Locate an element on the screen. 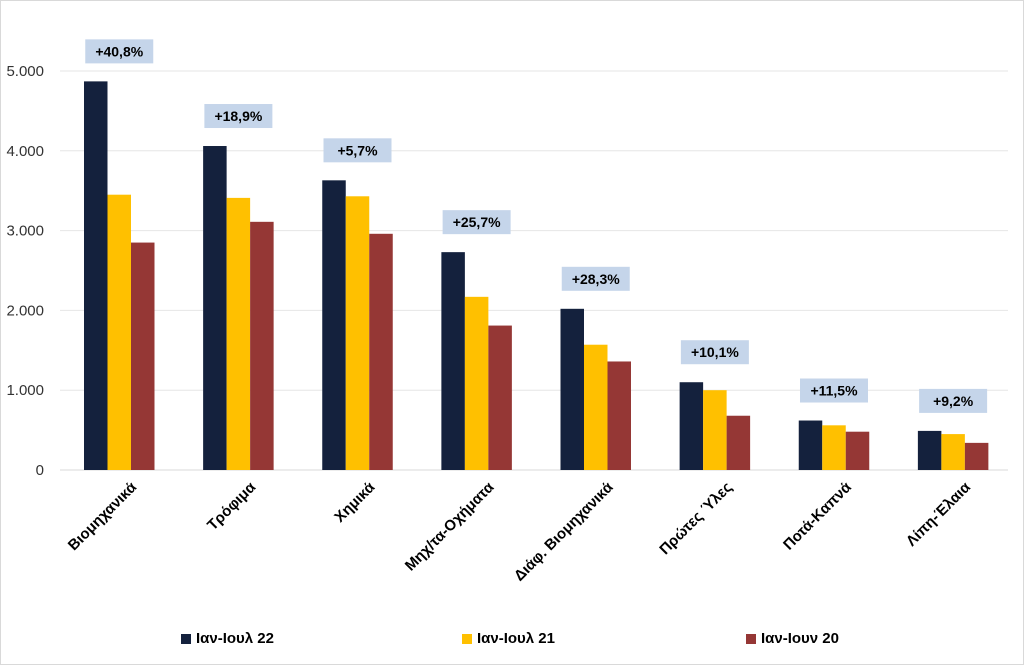 This screenshot has height=665, width=1024. legend: Ιαν-Ιουλ 22 Ιαν-Ιουλ 21 Ιαν-Ιουν 20 is located at coordinates (510, 638).